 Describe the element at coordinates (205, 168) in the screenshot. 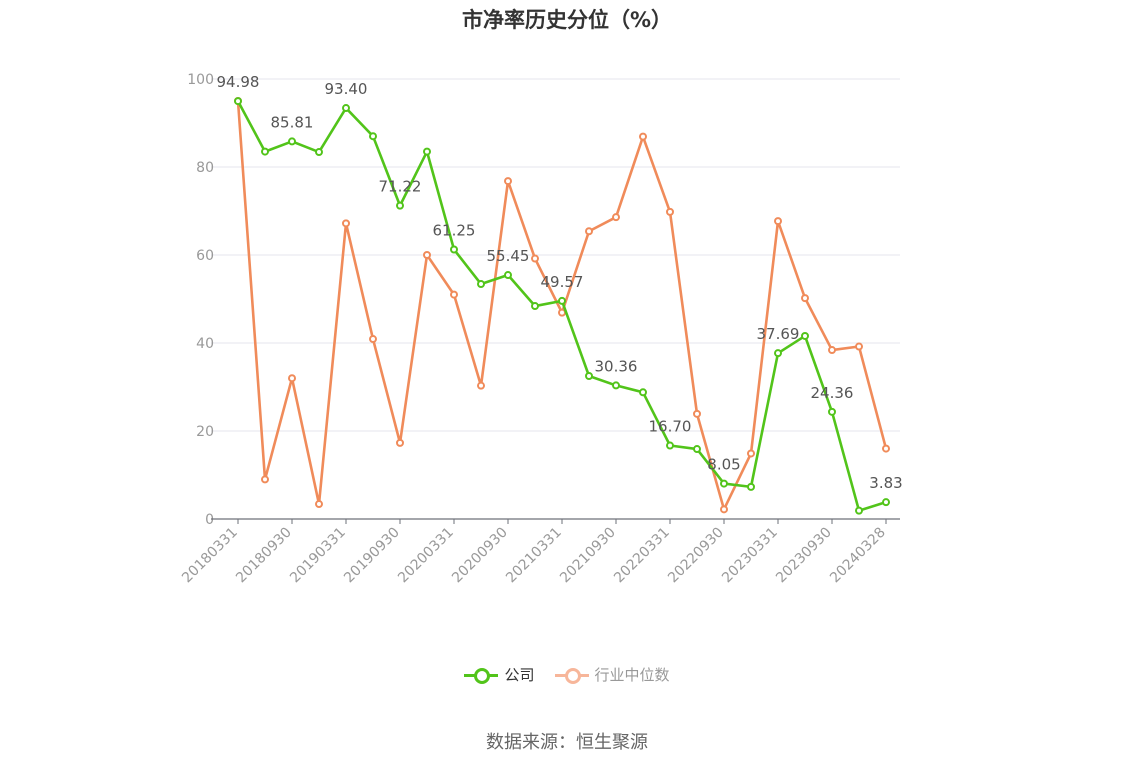

I see `y-tick-label: 80` at that location.